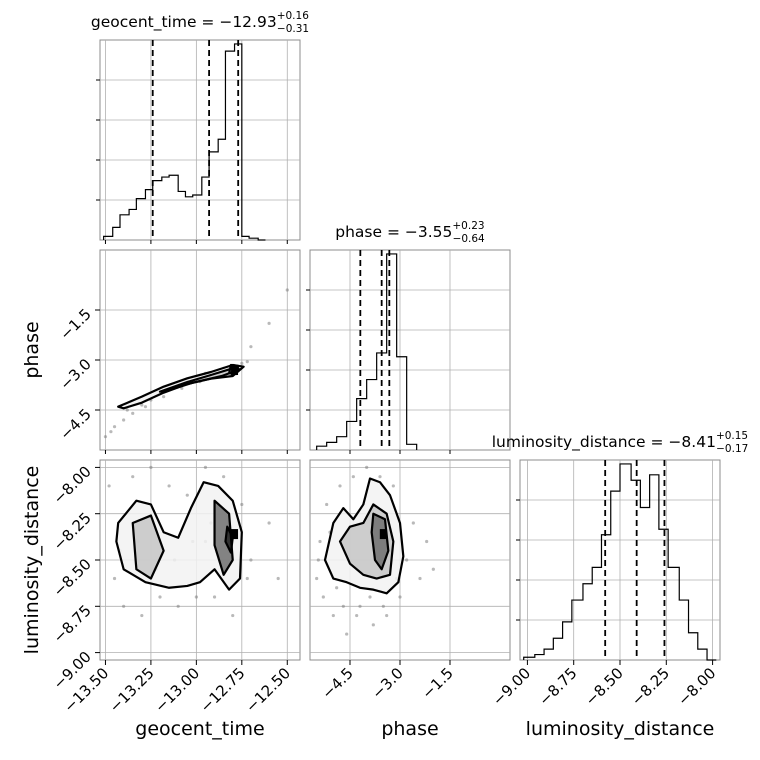  Describe the element at coordinates (620, 442) in the screenshot. I see `histogram-title-luminosity-distance: luminosity_distance = −8.41+0.15 −0.17` at that location.